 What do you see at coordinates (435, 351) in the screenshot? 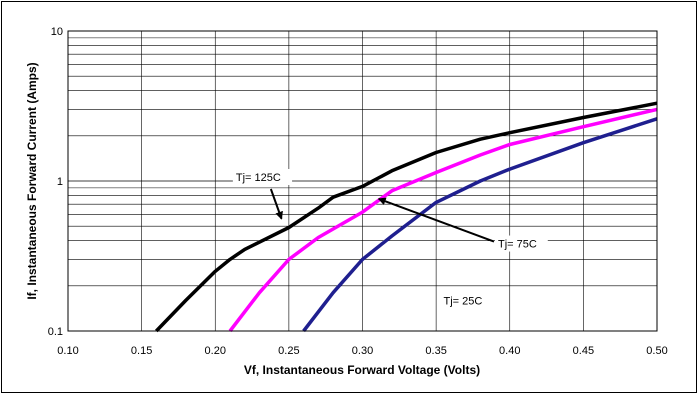
I see `x-tick-label: 0.35` at bounding box center [435, 351].